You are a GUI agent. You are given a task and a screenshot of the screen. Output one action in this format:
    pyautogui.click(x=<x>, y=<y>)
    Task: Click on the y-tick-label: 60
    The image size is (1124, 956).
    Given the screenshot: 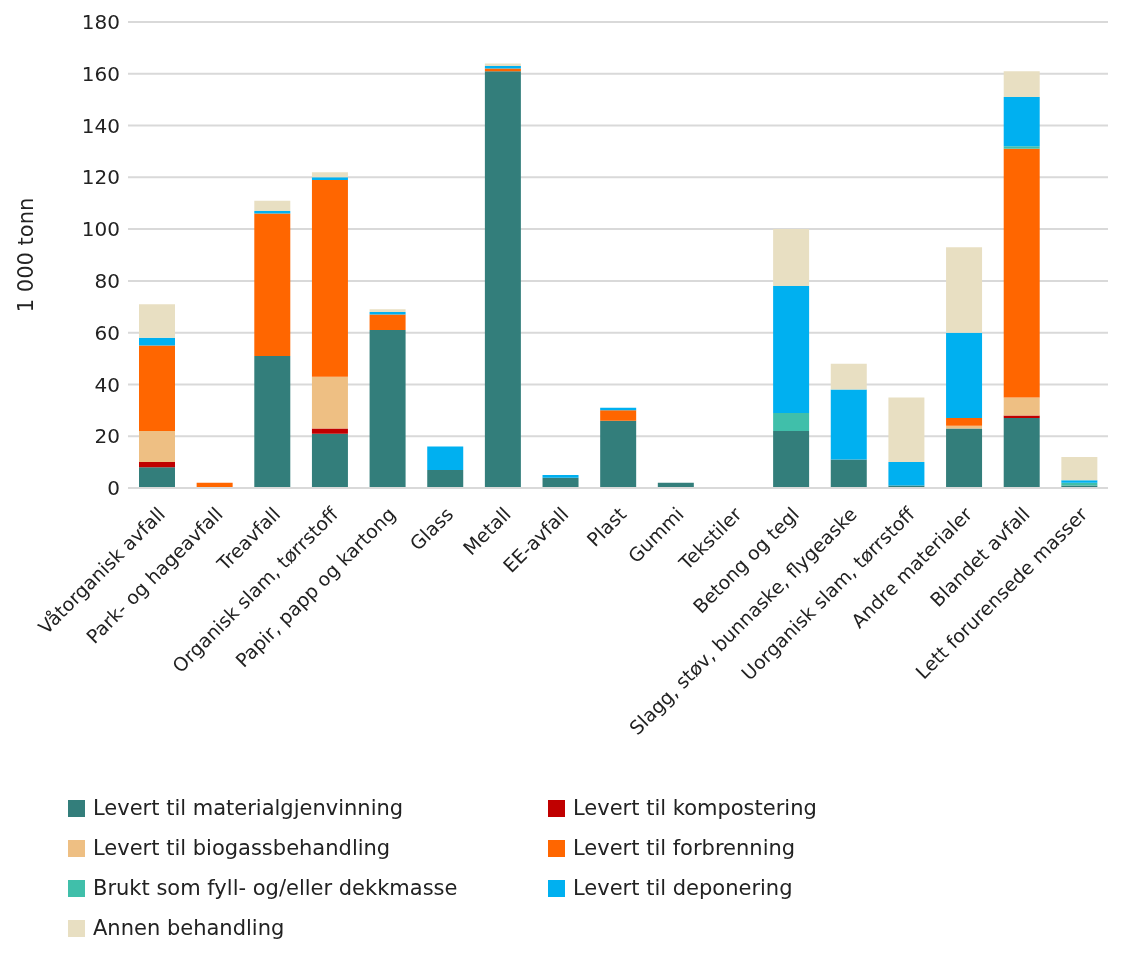 What is the action you would take?
    pyautogui.click(x=107, y=332)
    